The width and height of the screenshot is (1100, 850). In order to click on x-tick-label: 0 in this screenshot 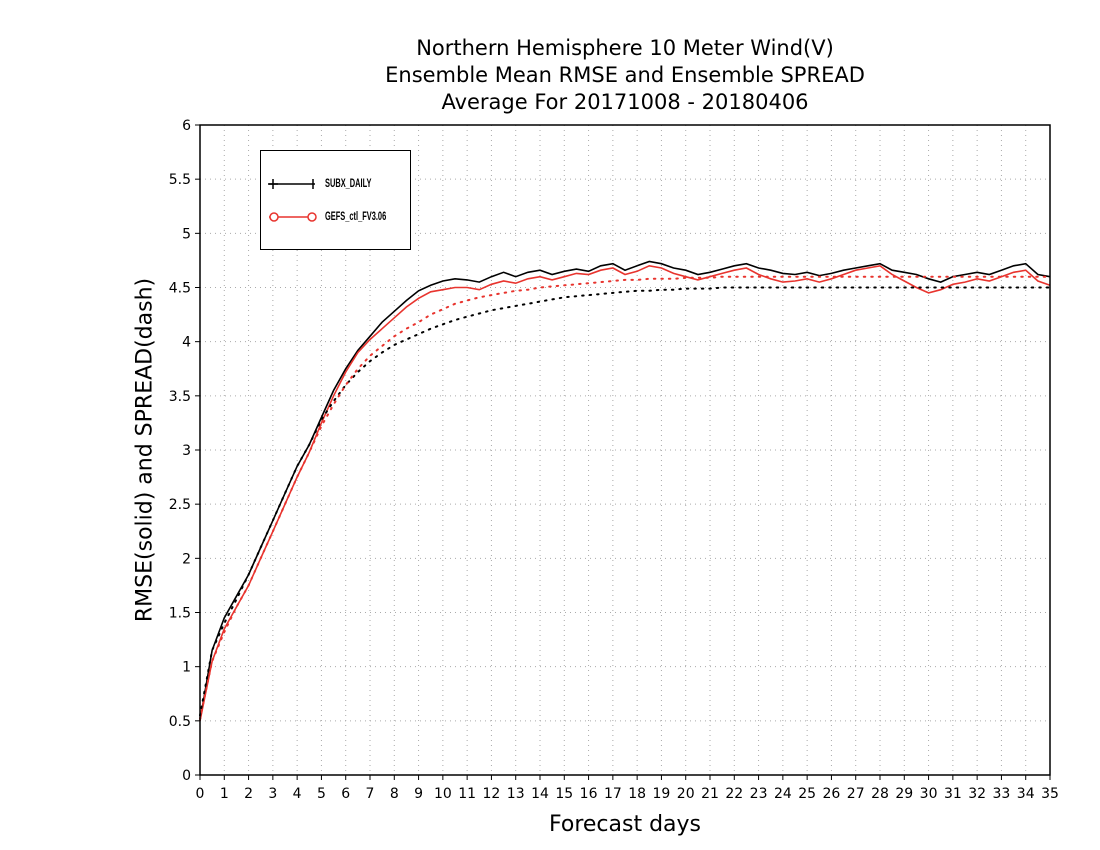, I will do `click(200, 794)`.